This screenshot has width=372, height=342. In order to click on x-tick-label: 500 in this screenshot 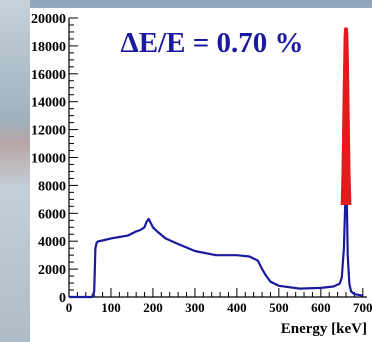, I will do `click(279, 307)`.